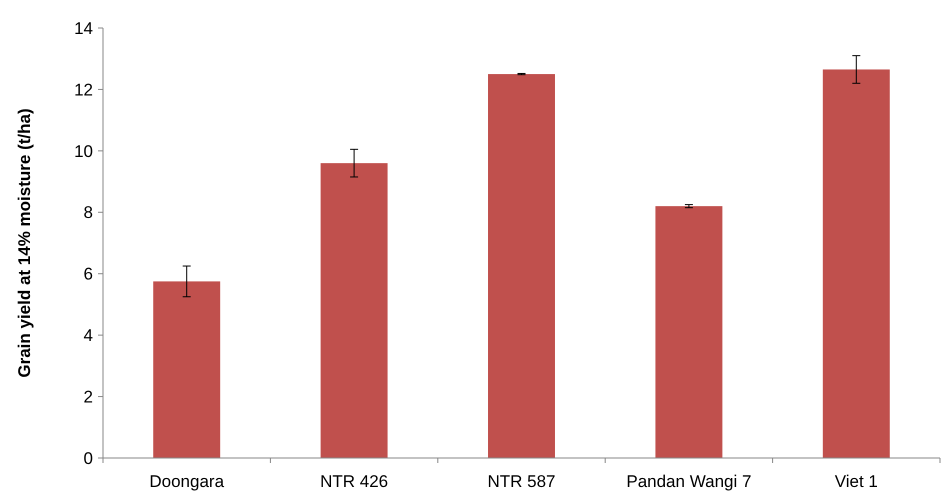 Image resolution: width=944 pixels, height=495 pixels. What do you see at coordinates (24, 243) in the screenshot?
I see `y-axis-title: Grain yield at 14% moisture (t/ha)` at bounding box center [24, 243].